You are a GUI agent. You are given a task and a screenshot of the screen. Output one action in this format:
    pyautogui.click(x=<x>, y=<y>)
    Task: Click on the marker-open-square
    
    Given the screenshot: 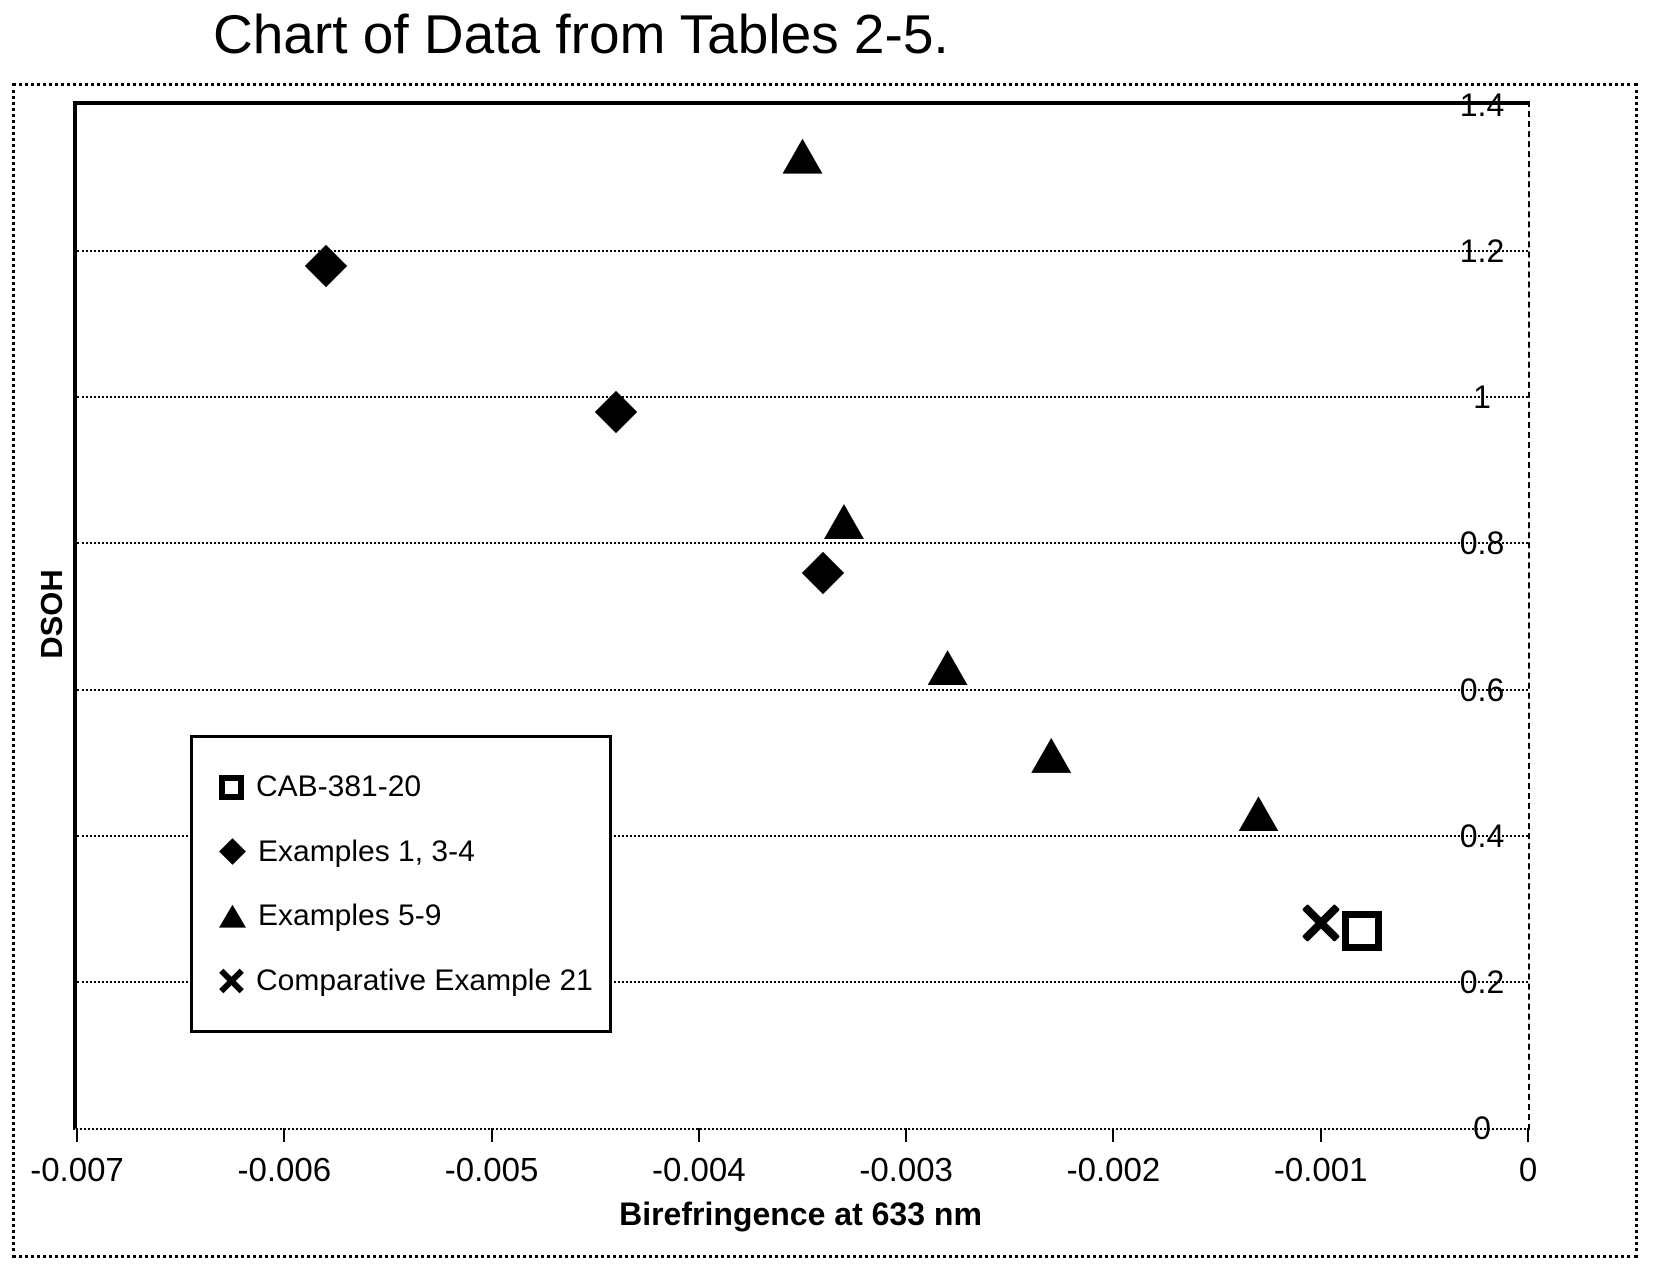 What is the action you would take?
    pyautogui.click(x=1362, y=930)
    